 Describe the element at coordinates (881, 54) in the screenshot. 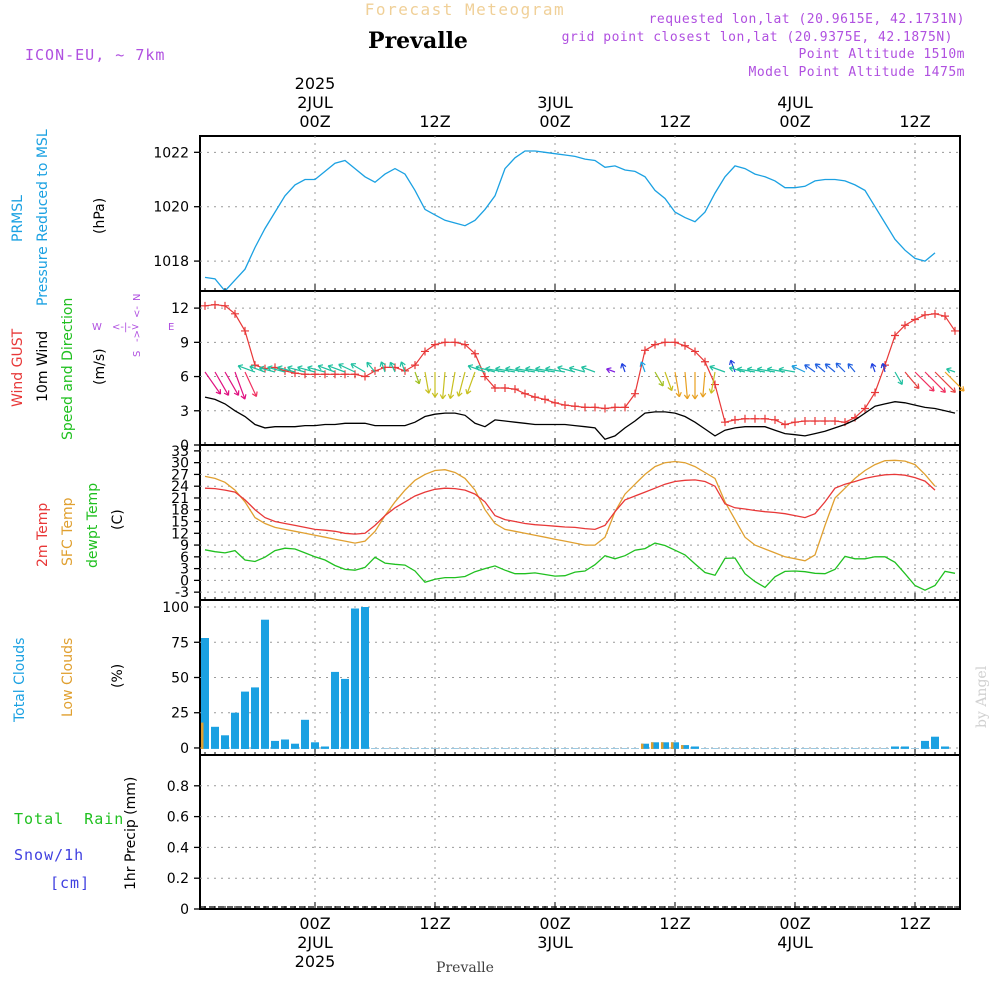

I see `header-point-altitude: Point Altitude 1510m` at that location.